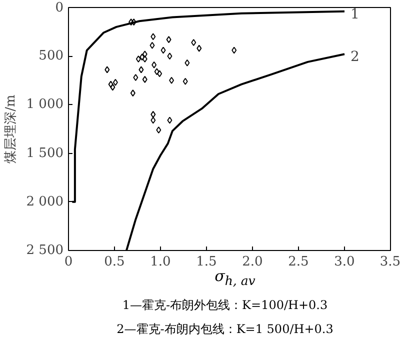  I want to click on x-tick-label: 2.5, so click(298, 262).